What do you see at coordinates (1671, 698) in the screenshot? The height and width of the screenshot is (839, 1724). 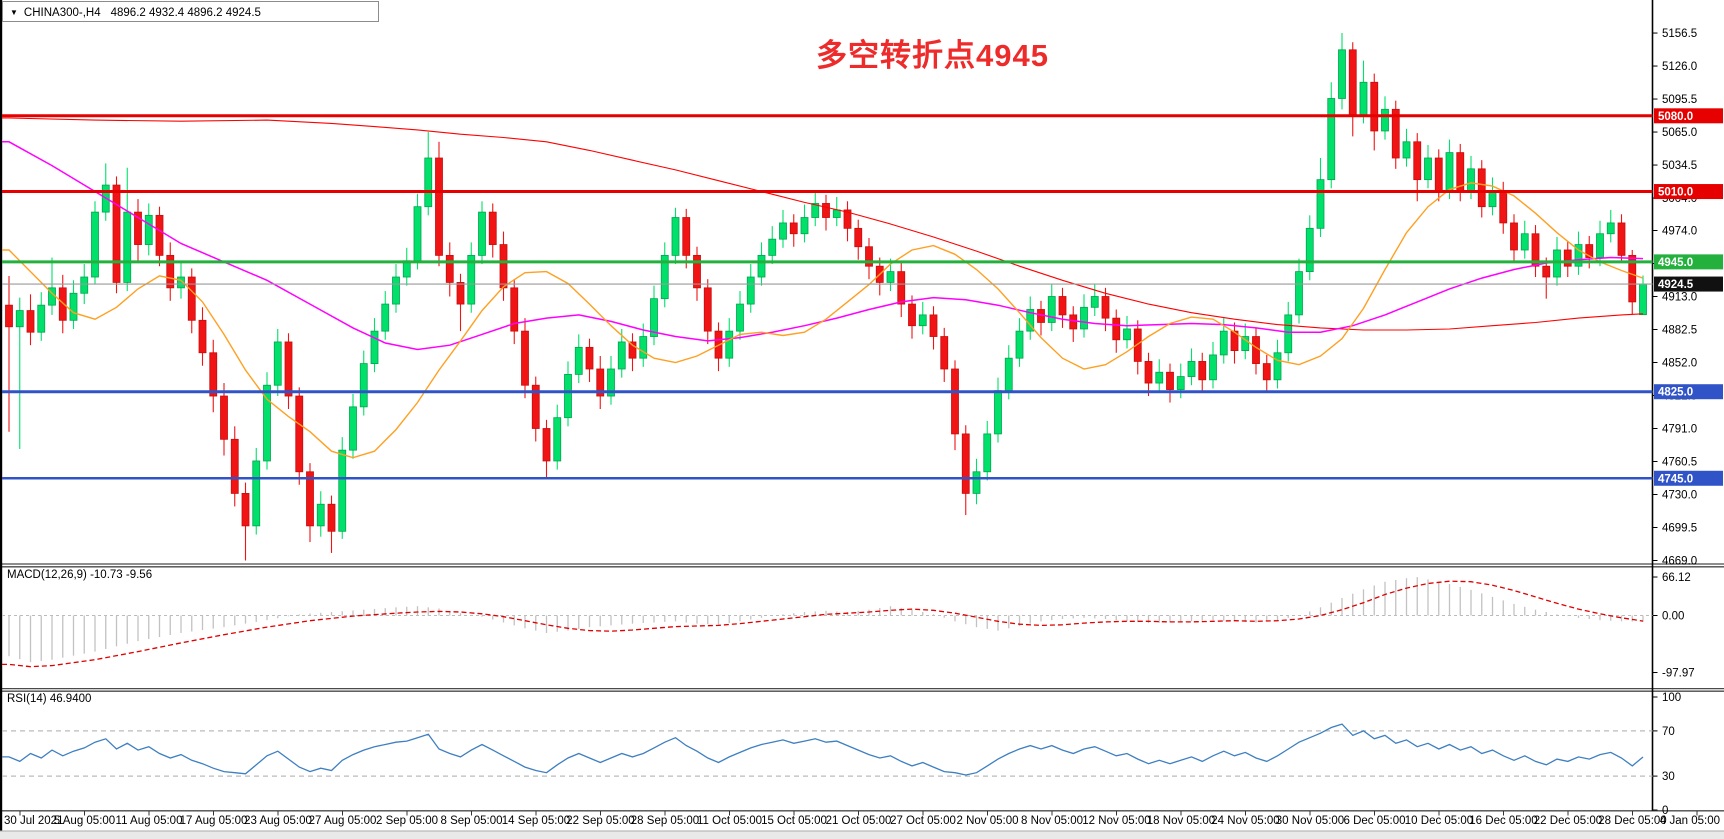 I see `svg-text: 100` at bounding box center [1671, 698].